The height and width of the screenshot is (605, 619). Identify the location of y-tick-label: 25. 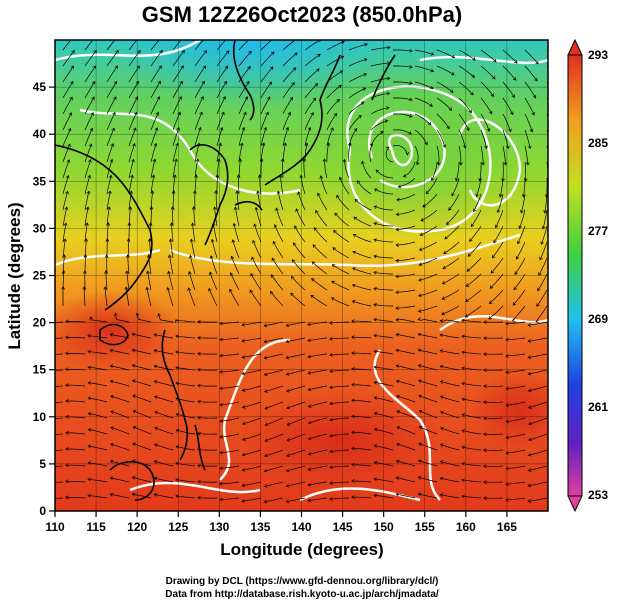
(40, 276).